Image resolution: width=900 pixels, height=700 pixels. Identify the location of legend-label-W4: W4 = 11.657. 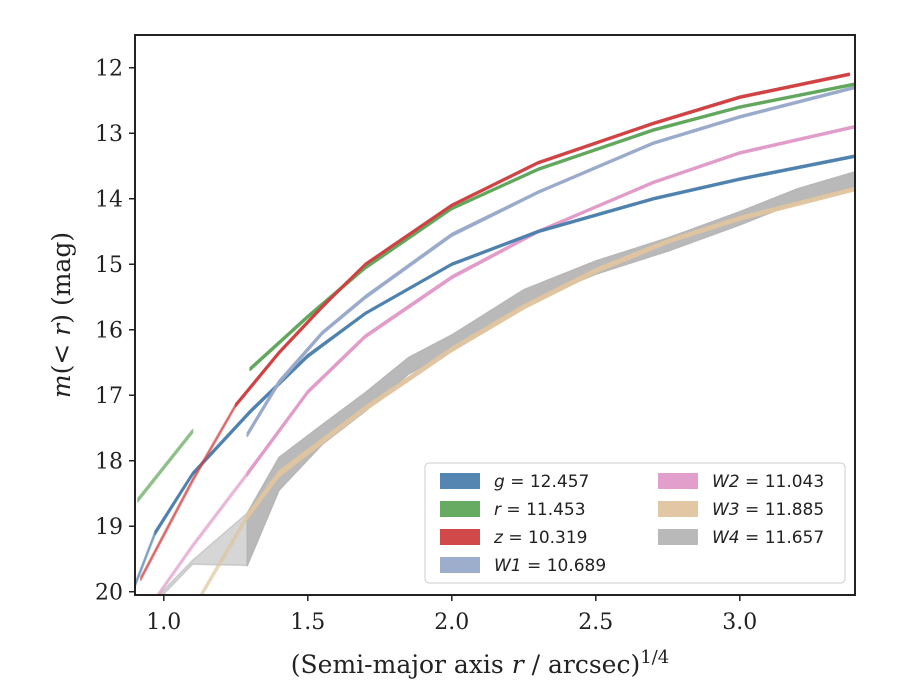
(768, 538).